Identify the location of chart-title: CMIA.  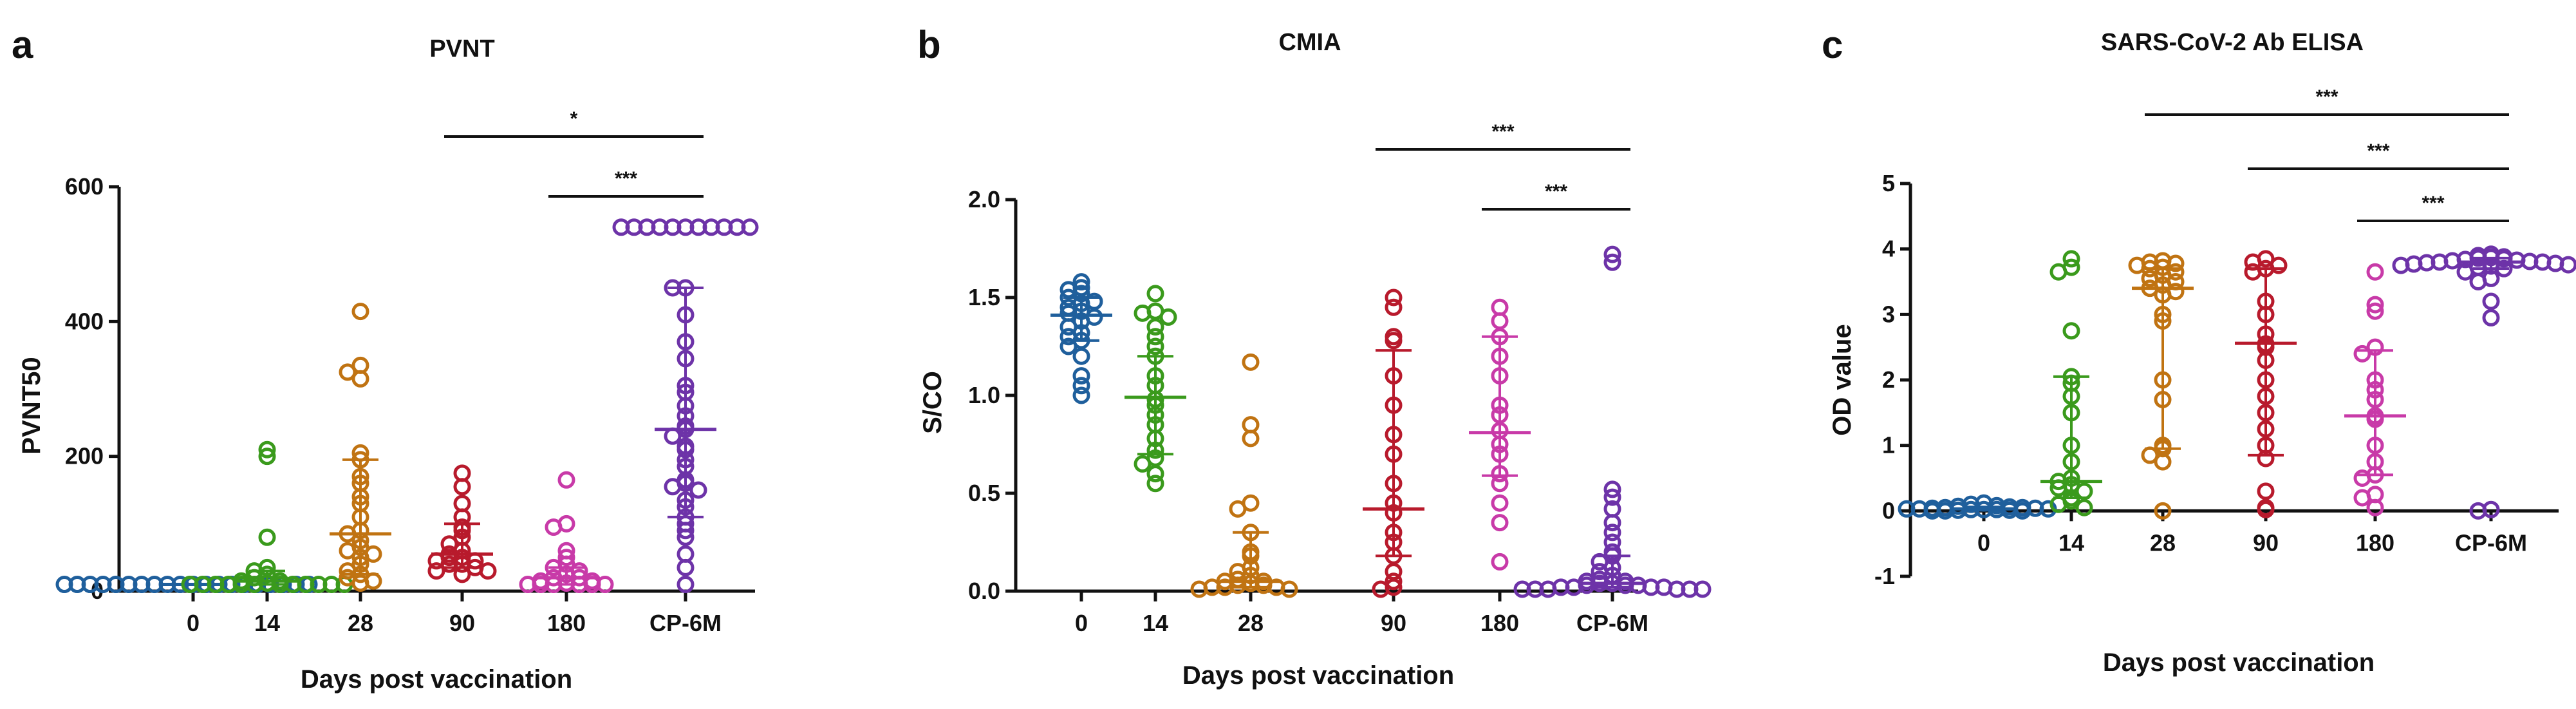
(1309, 42).